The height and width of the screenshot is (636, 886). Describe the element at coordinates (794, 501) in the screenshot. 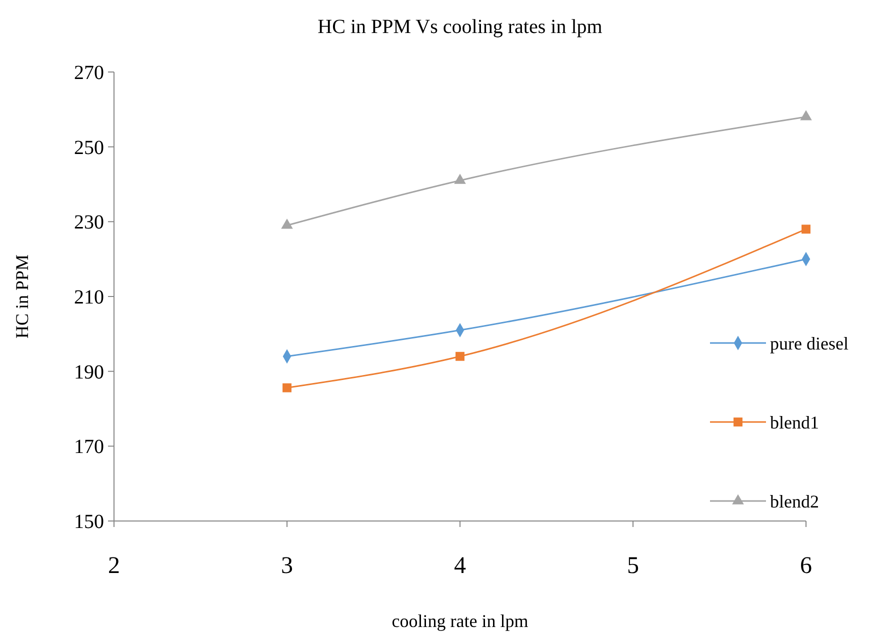

I see `legend-label: blend2` at that location.